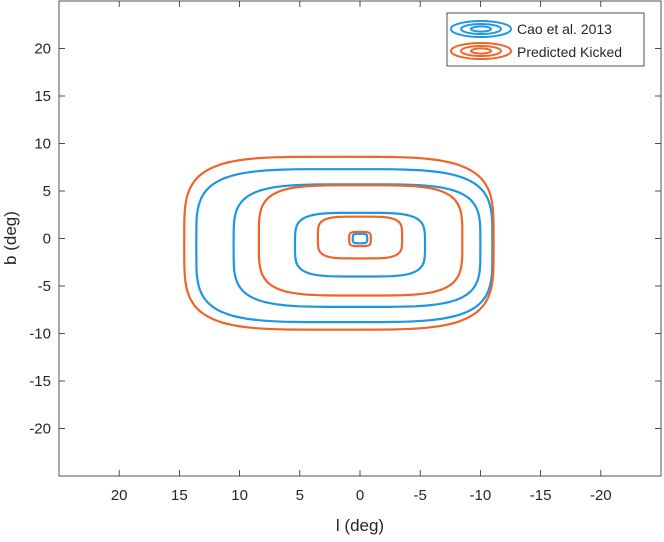 The height and width of the screenshot is (542, 664). I want to click on y-tick-label: -15, so click(40, 381).